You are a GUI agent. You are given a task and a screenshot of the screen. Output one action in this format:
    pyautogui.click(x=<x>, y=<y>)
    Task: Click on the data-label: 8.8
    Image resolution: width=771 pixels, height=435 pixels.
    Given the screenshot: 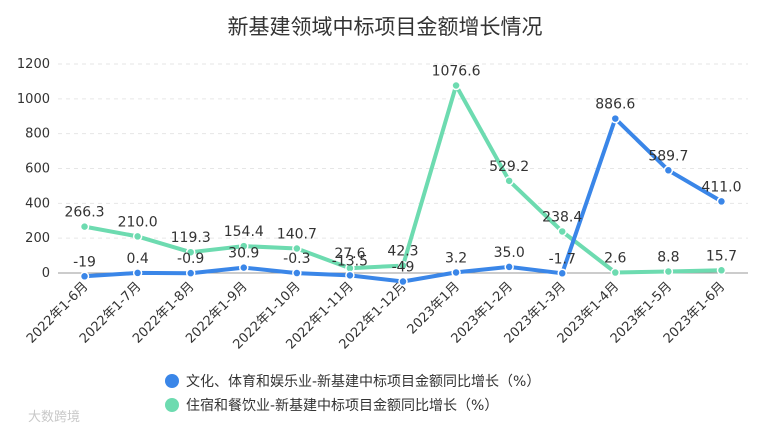 What is the action you would take?
    pyautogui.click(x=668, y=257)
    